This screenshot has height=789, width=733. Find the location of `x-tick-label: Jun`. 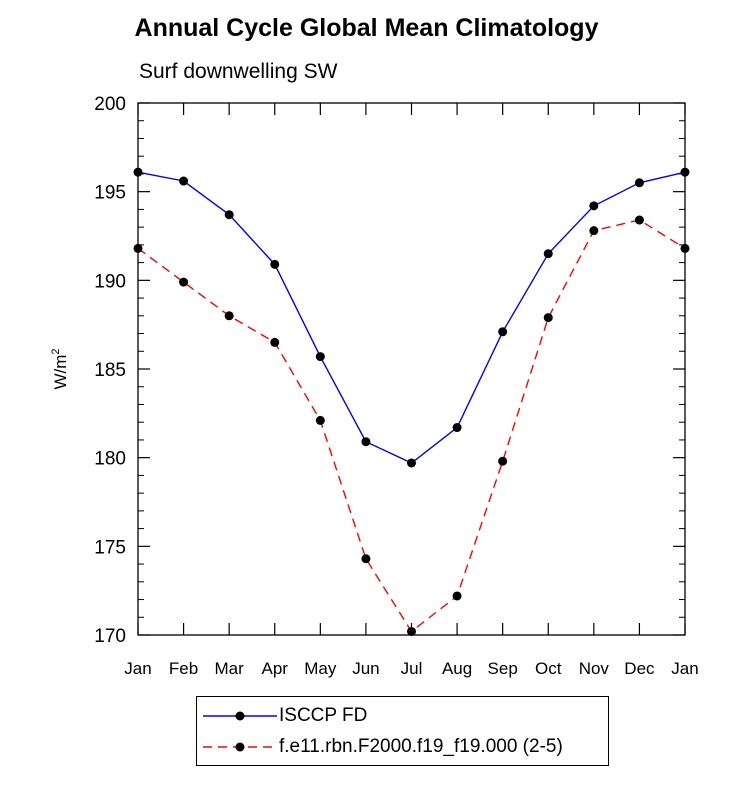

x-tick-label: Jun is located at coordinates (365, 668).